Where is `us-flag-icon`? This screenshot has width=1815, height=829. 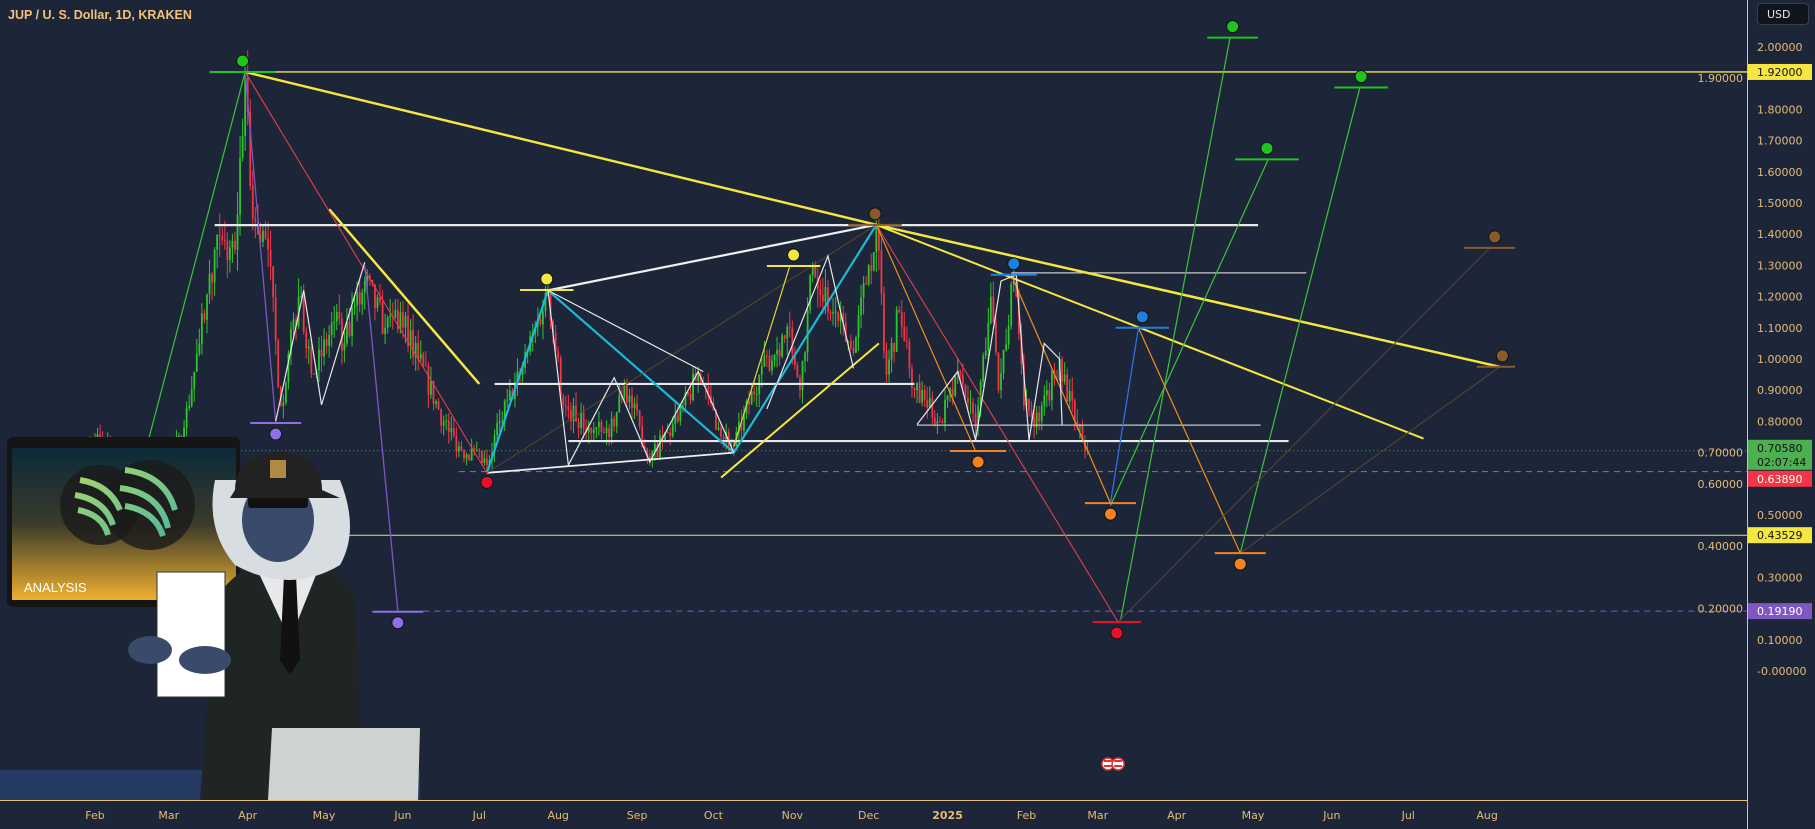
us-flag-icon is located at coordinates (1118, 764).